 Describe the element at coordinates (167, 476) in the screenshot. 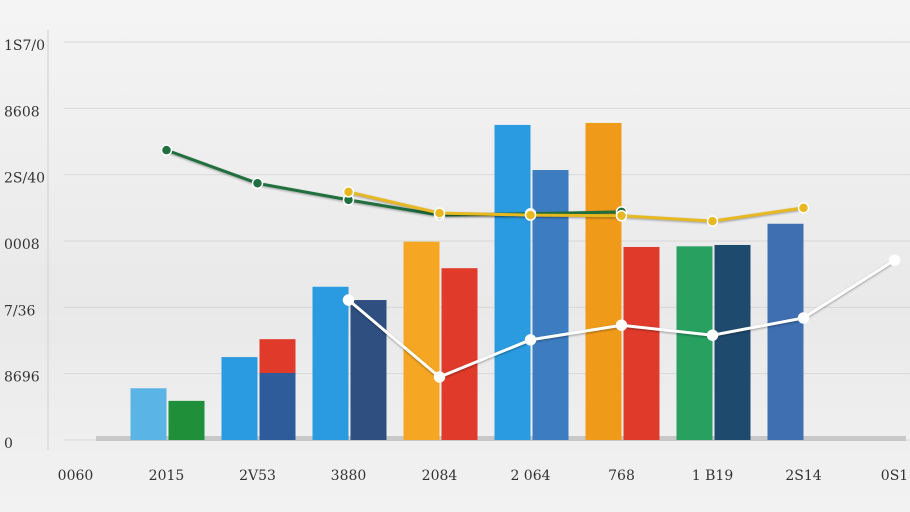

I see `x-tick-label: 2015` at that location.